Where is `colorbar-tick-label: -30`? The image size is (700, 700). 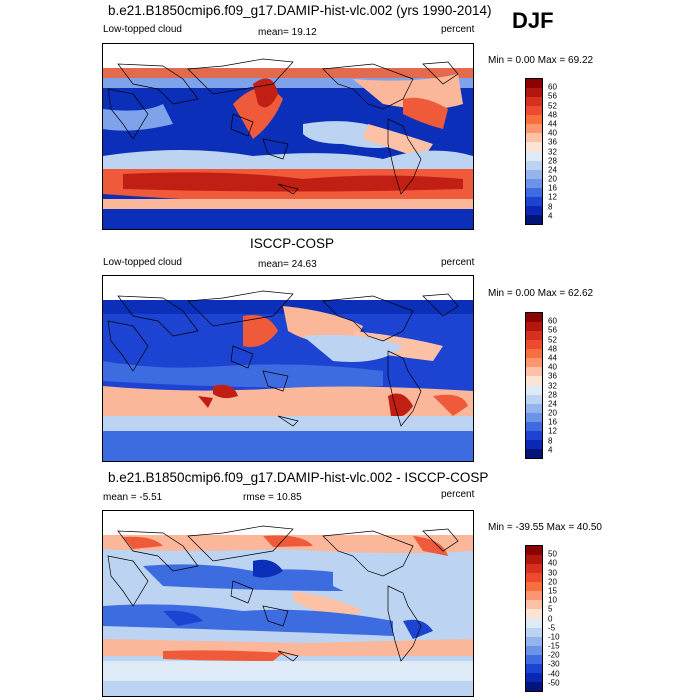
colorbar-tick-label: -30 is located at coordinates (554, 664).